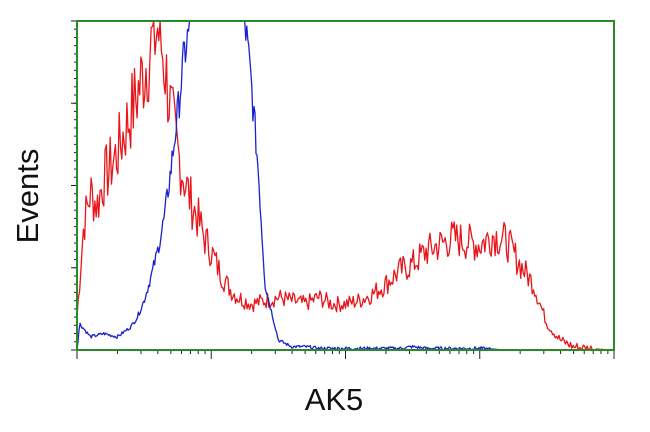 This screenshot has height=432, width=650. I want to click on x-axis-label: AK5, so click(334, 399).